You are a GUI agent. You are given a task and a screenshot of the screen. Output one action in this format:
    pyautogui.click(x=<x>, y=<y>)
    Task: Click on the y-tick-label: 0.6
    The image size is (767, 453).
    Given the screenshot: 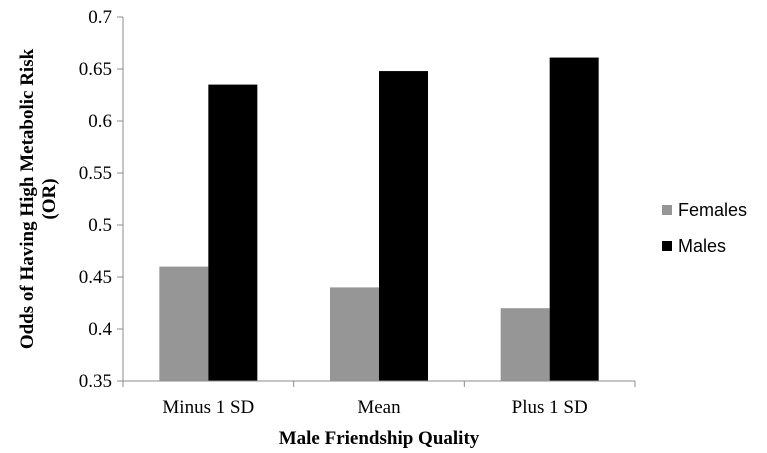 What is the action you would take?
    pyautogui.click(x=100, y=121)
    